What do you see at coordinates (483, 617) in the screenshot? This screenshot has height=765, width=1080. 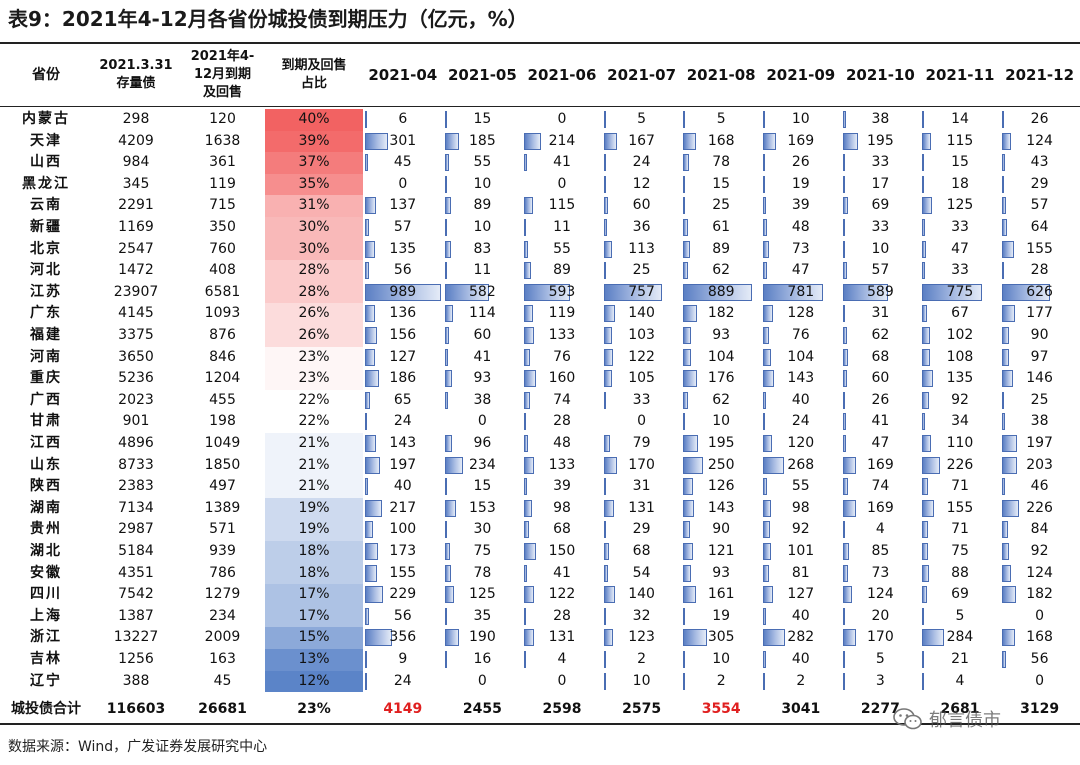 I see `month-cell: 35` at bounding box center [483, 617].